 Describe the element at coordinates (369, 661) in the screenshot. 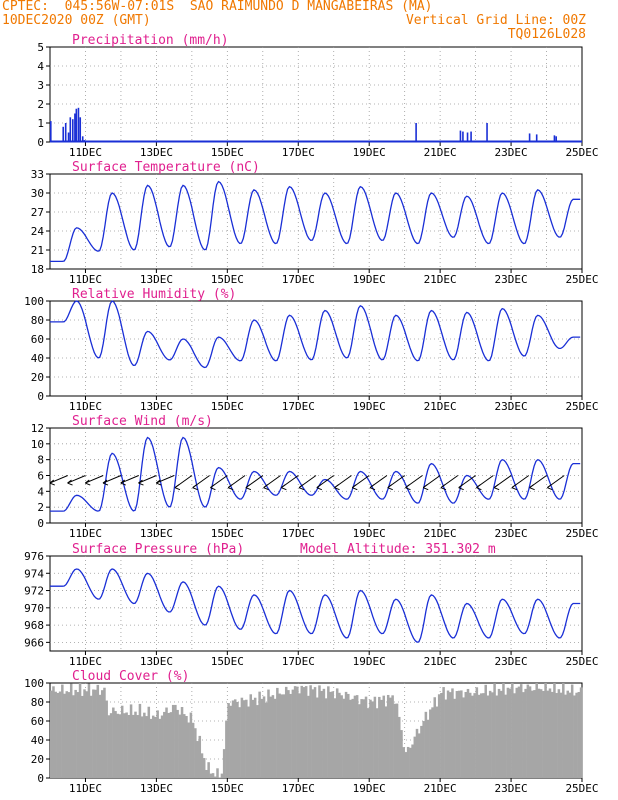

I see `x-tick-label: 19DEC` at that location.